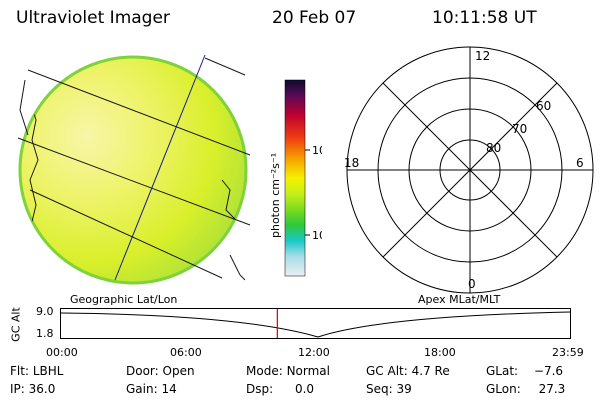 This screenshot has height=400, width=600. Describe the element at coordinates (275, 195) in the screenshot. I see `colorbar-unit-label: photon cm⁻²s⁻¹` at that location.